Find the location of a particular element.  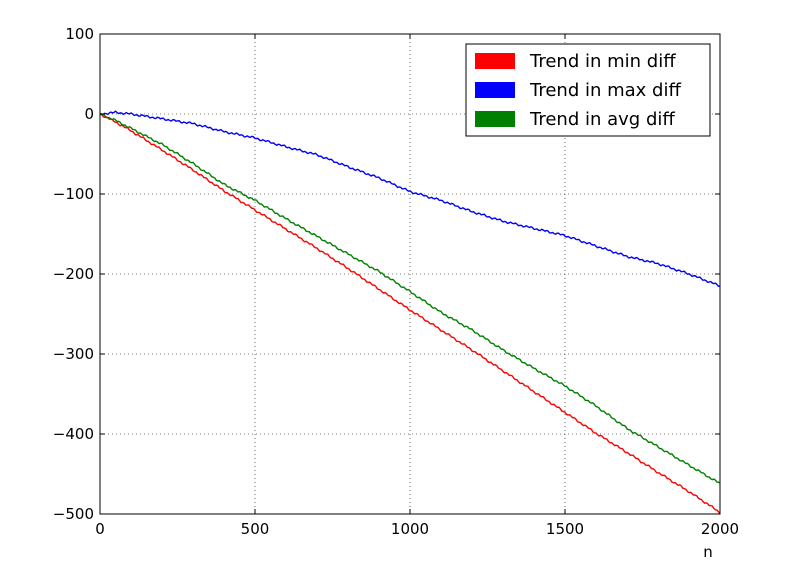

y-tick-label: 0 is located at coordinates (89, 114).